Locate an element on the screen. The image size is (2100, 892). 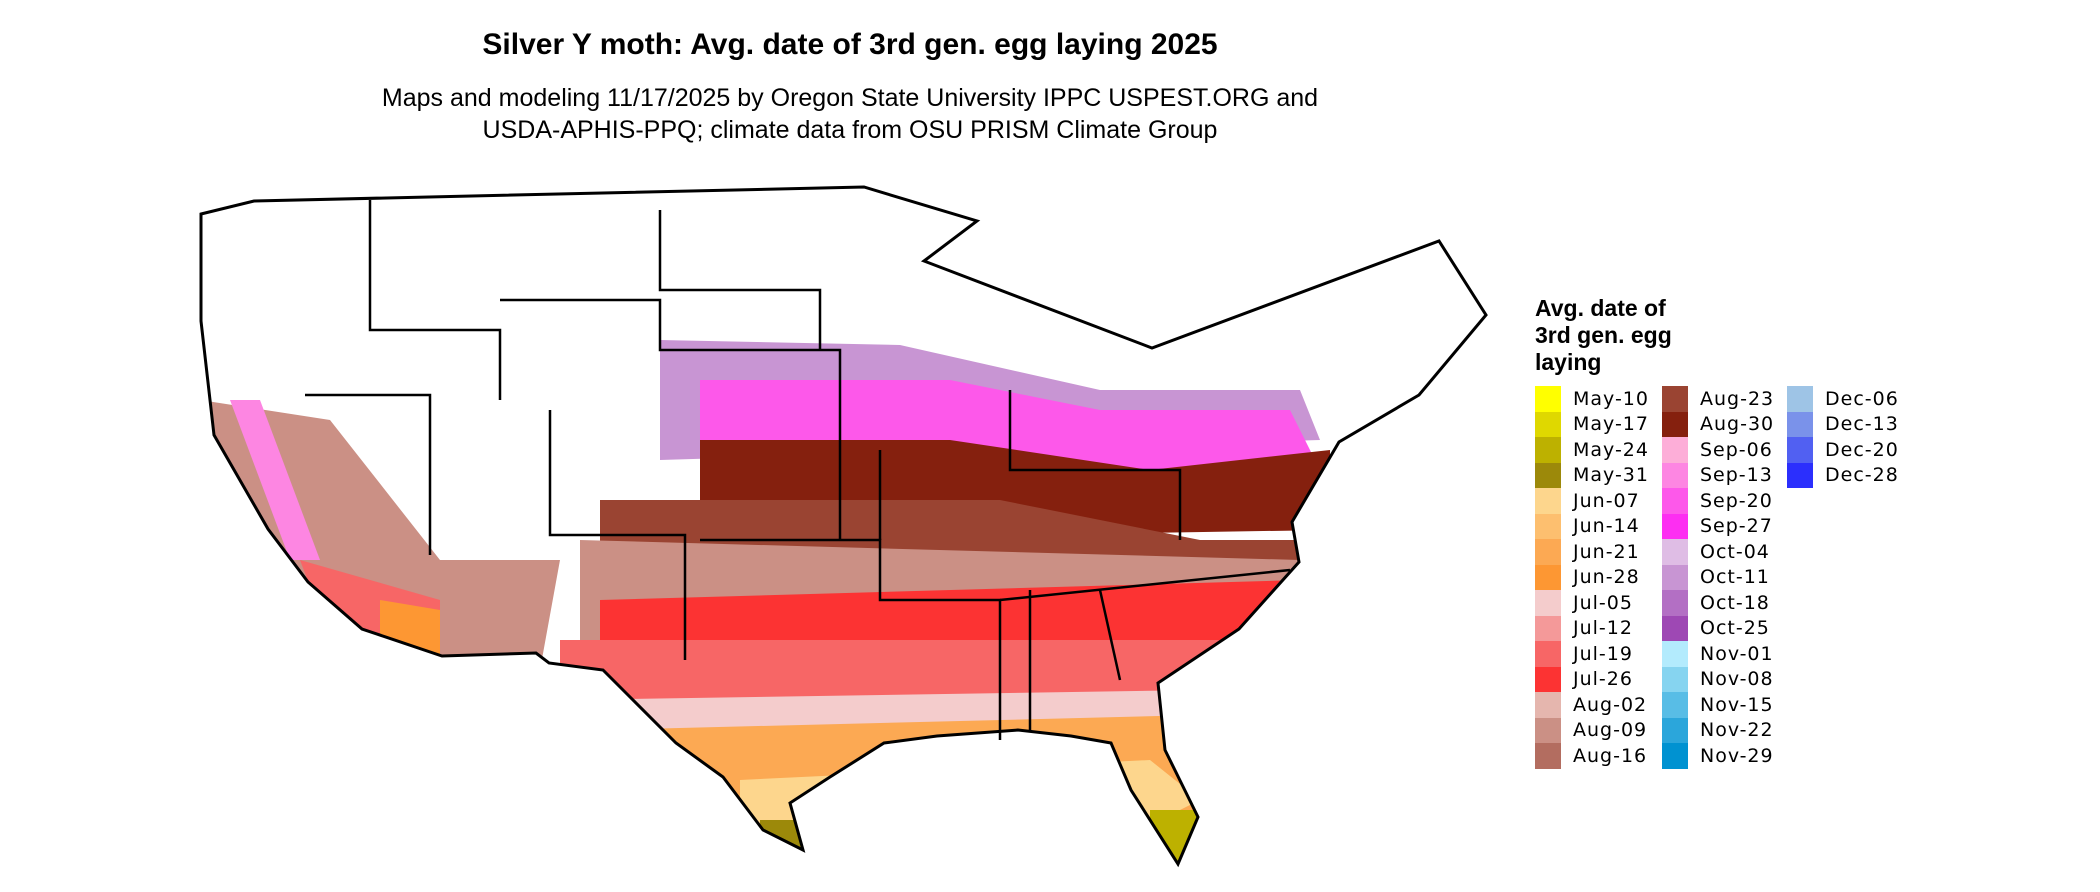
legend-label: Jul-05 is located at coordinates (1603, 602).